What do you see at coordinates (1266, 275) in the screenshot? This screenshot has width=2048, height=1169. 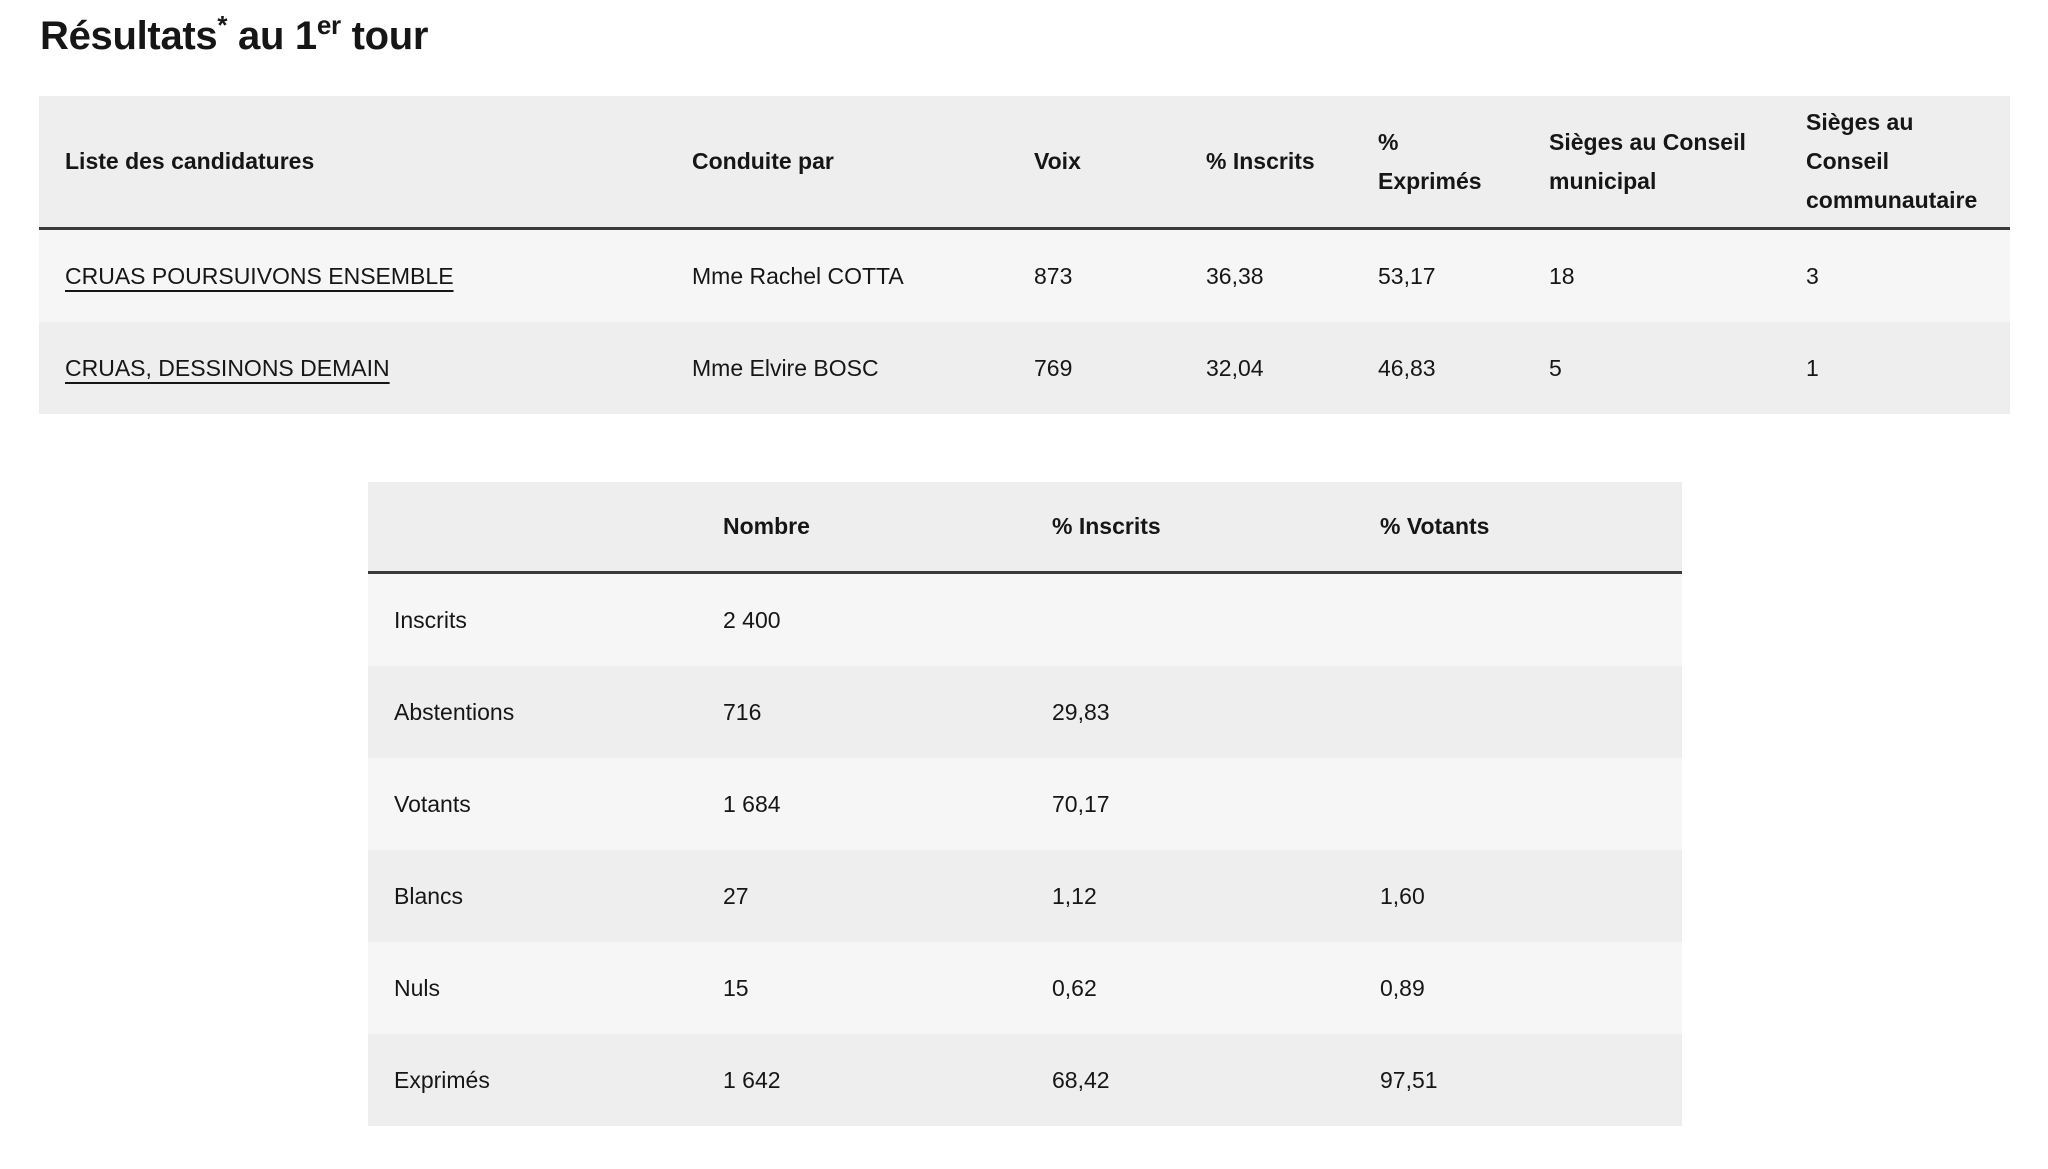 I see `table-cell: 36,38` at bounding box center [1266, 275].